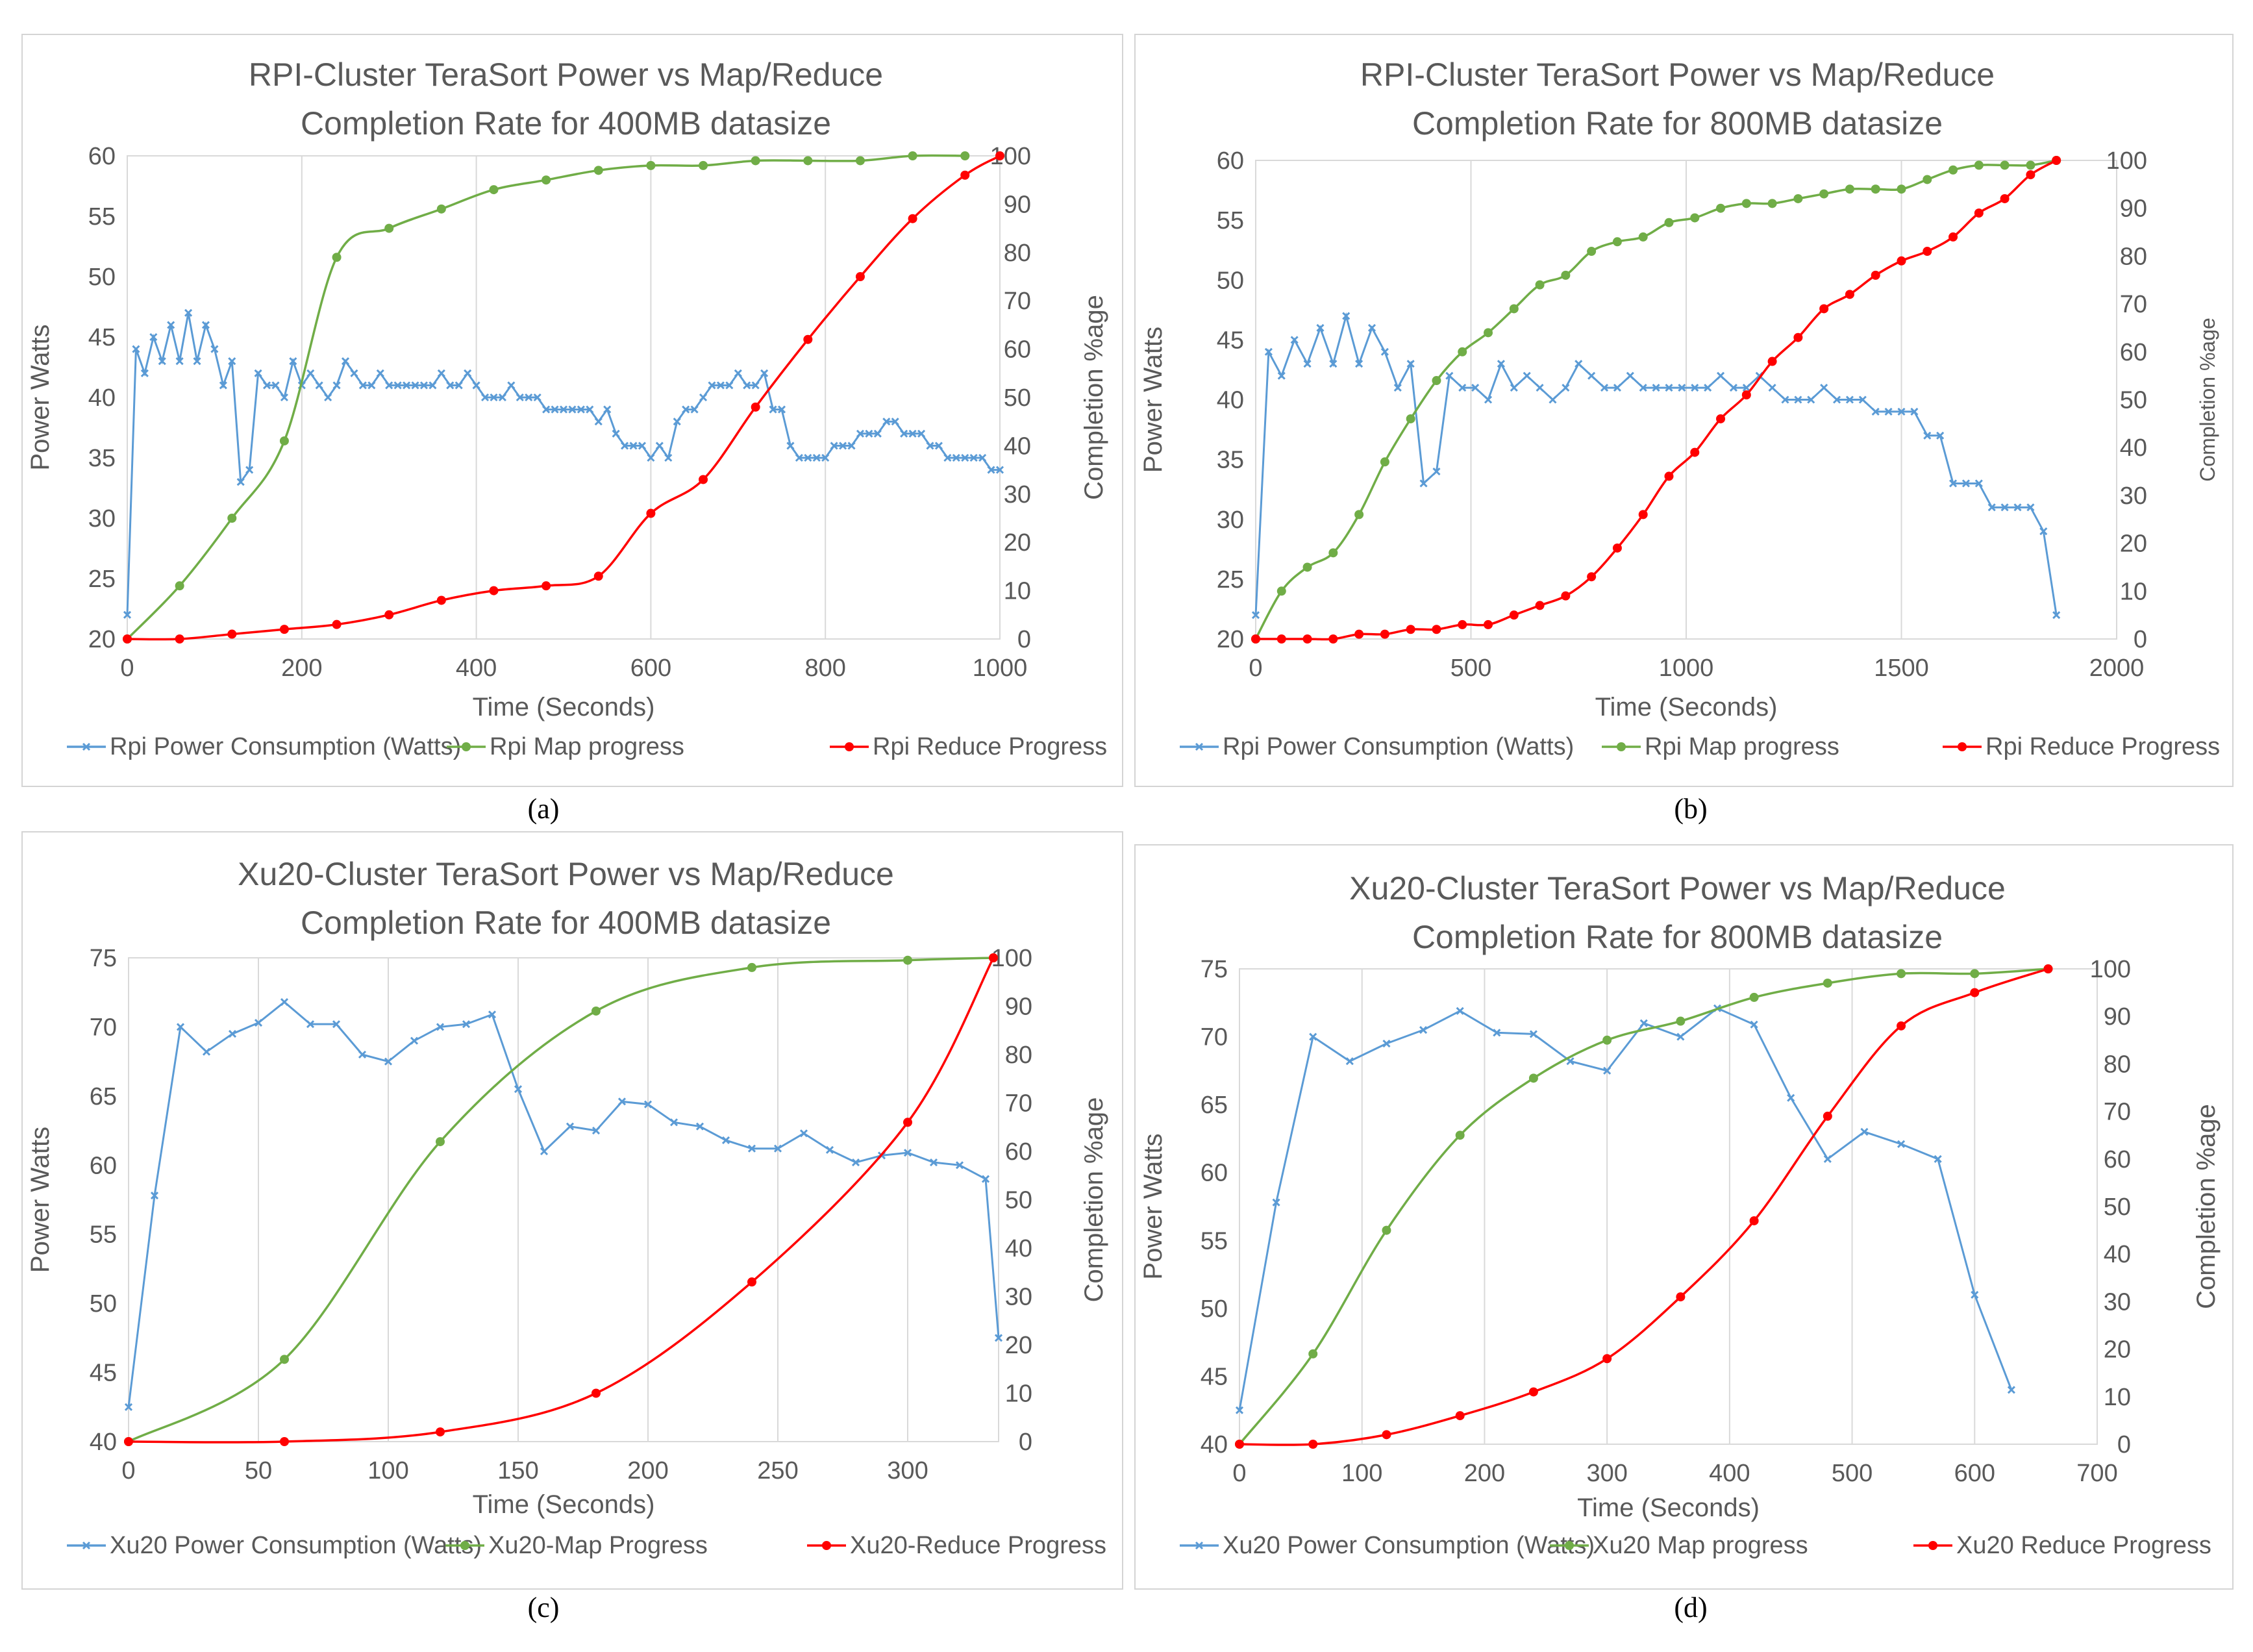 The width and height of the screenshot is (2253, 1652). What do you see at coordinates (1409, 1546) in the screenshot?
I see `legend-label: Xu20 Power Consumption (Watts)` at bounding box center [1409, 1546].